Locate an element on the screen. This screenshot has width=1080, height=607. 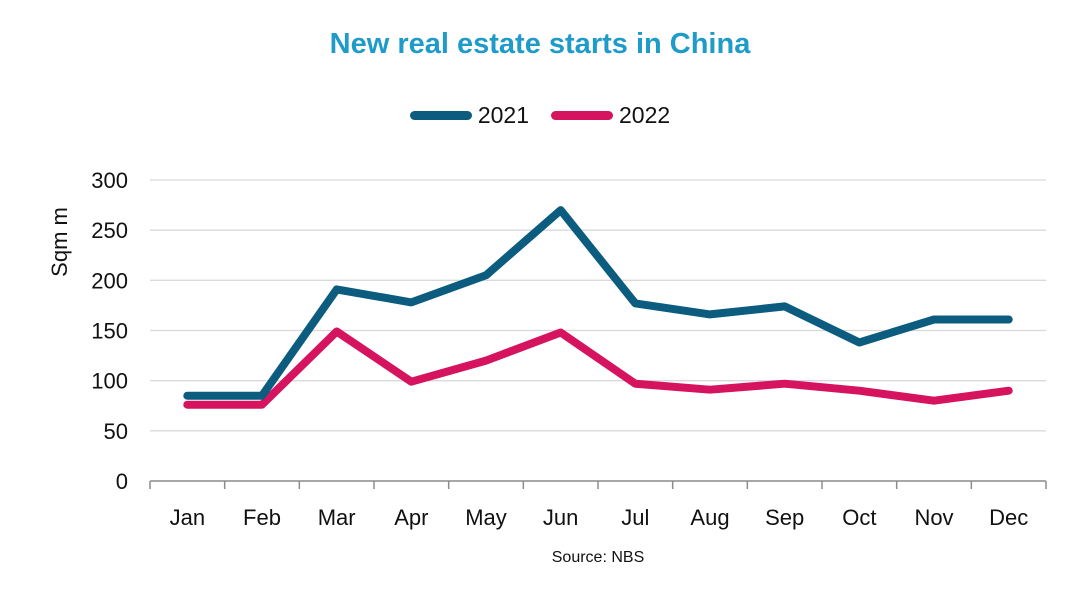
legend: 2021 2022 is located at coordinates (540, 115).